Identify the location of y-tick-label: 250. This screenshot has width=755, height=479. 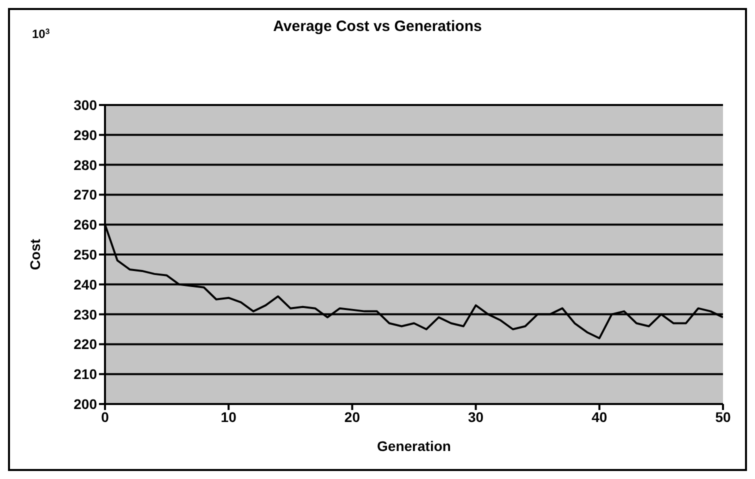
(86, 254).